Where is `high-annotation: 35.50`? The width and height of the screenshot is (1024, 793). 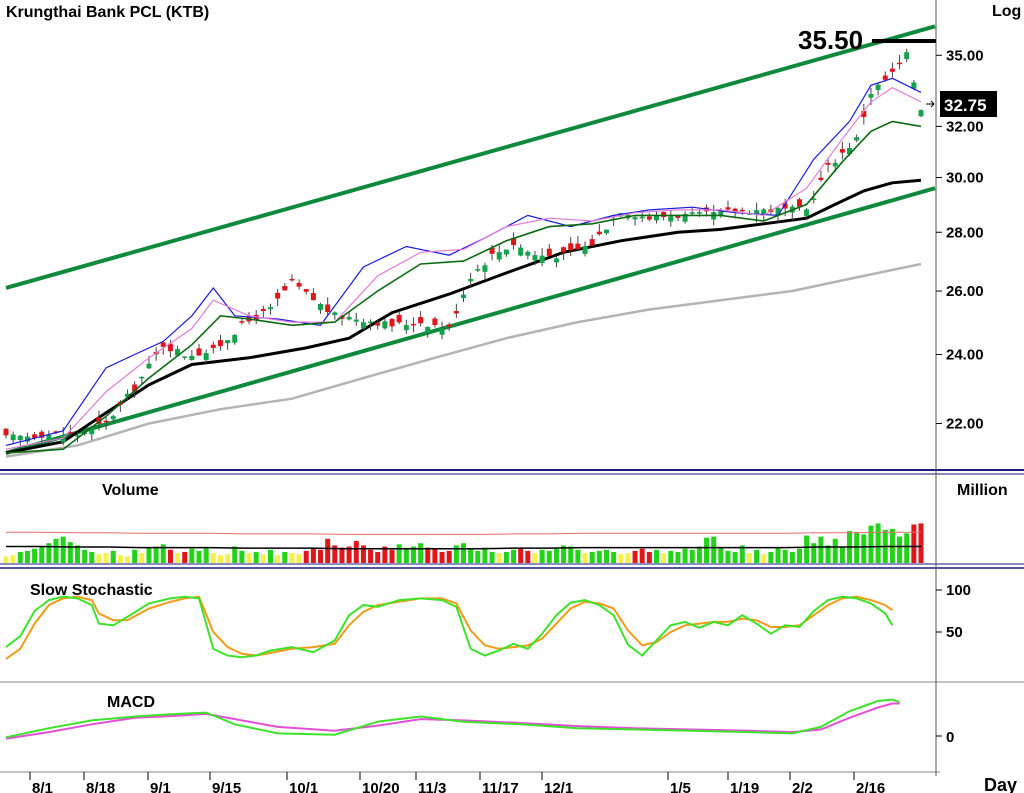 high-annotation: 35.50 is located at coordinates (867, 40).